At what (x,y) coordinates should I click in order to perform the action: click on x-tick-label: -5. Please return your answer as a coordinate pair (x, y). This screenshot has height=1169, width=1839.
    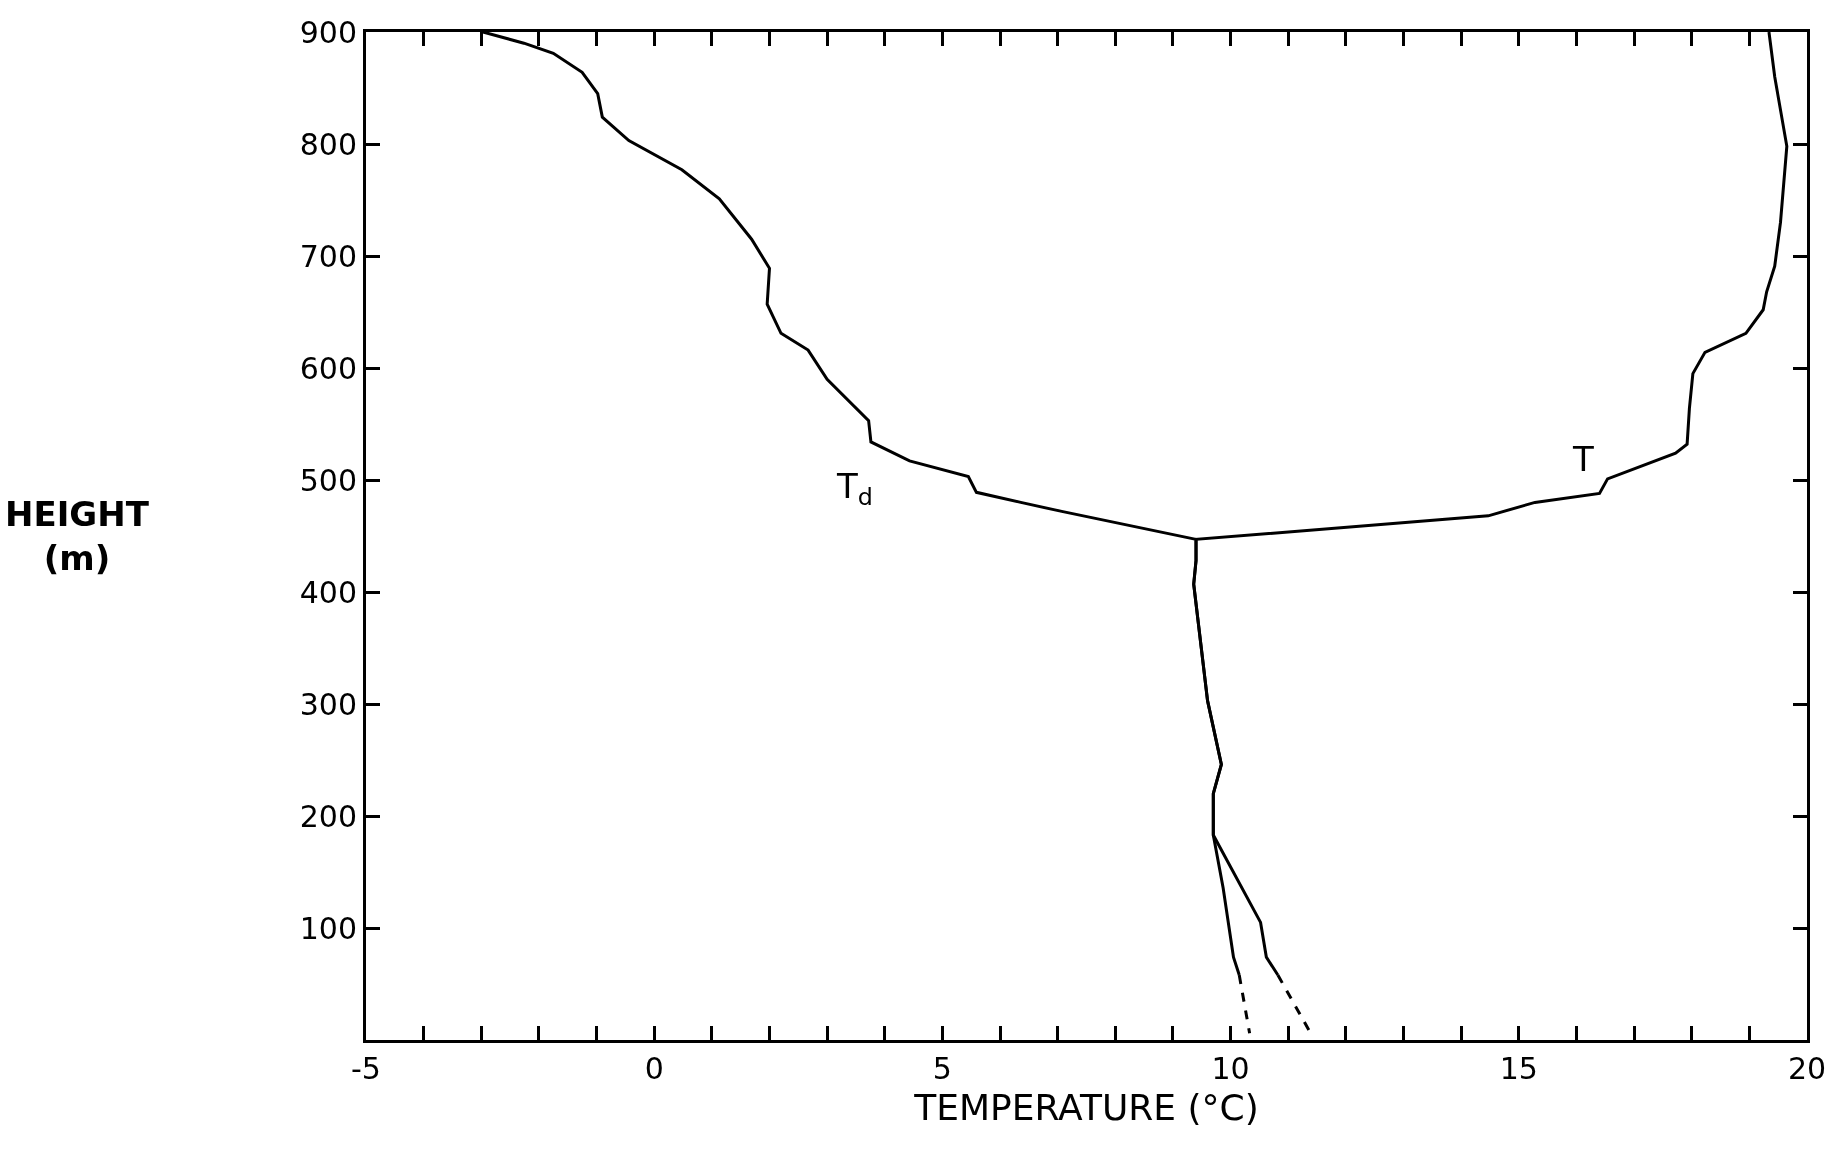
    Looking at the image, I should click on (366, 1068).